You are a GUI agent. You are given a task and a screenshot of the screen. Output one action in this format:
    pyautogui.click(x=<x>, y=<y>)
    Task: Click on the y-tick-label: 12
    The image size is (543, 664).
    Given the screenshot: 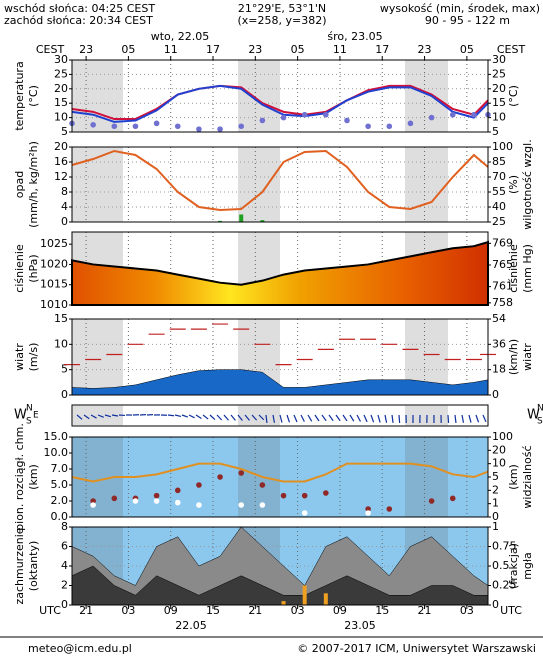 What is the action you would take?
    pyautogui.click(x=61, y=176)
    